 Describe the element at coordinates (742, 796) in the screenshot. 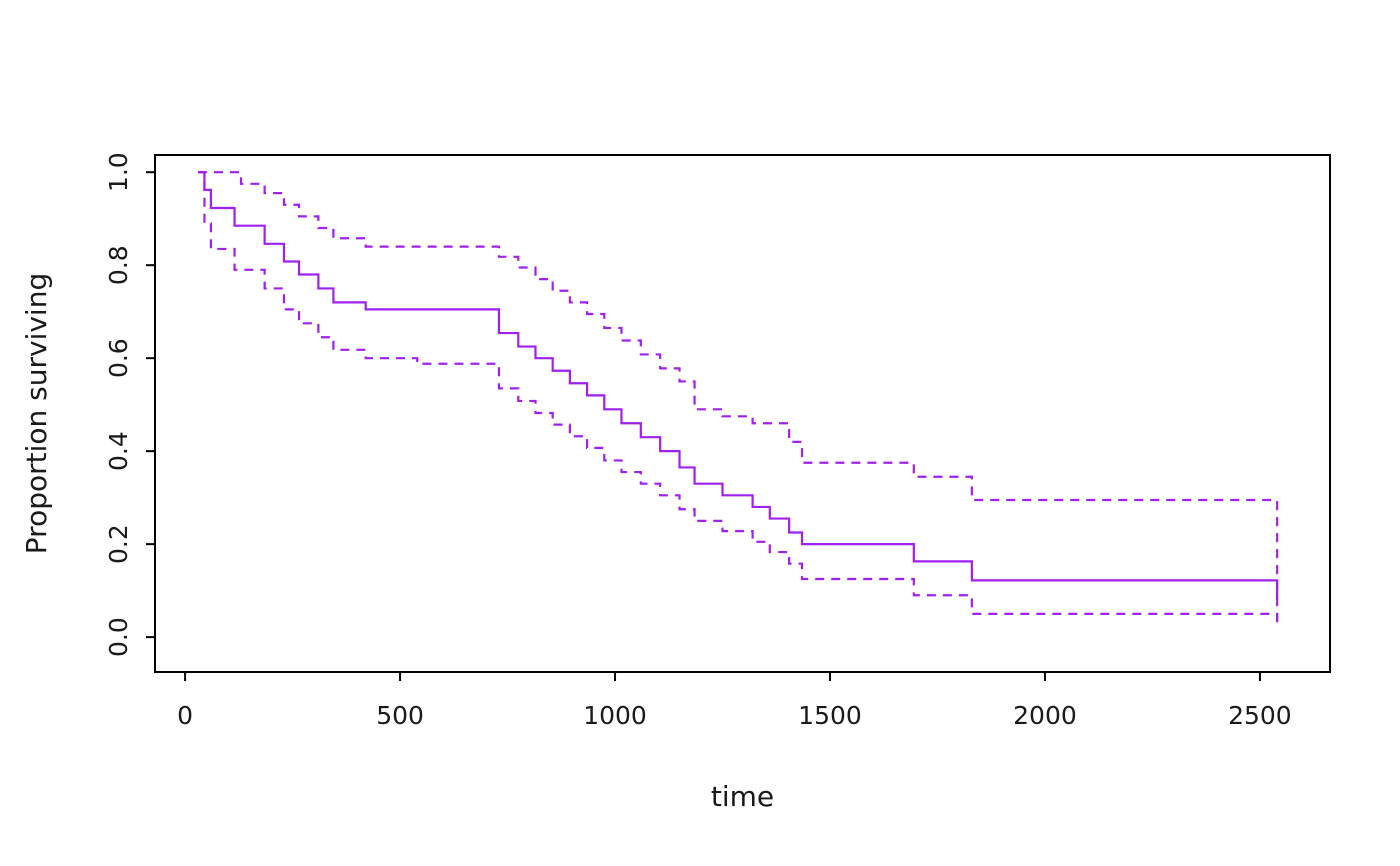

I see `x-axis-title: time` at that location.